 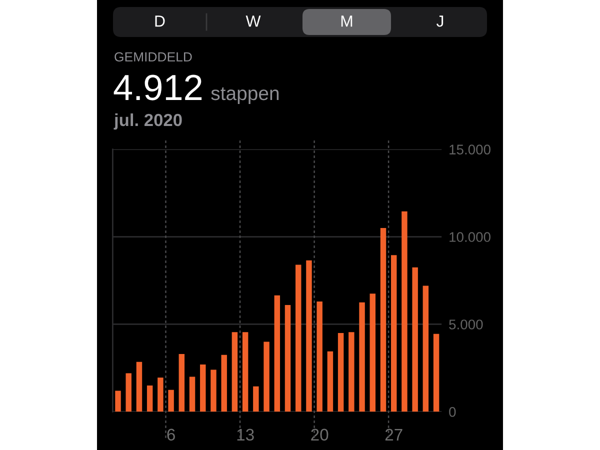 What do you see at coordinates (393, 434) in the screenshot?
I see `x-tick-label: 27` at bounding box center [393, 434].